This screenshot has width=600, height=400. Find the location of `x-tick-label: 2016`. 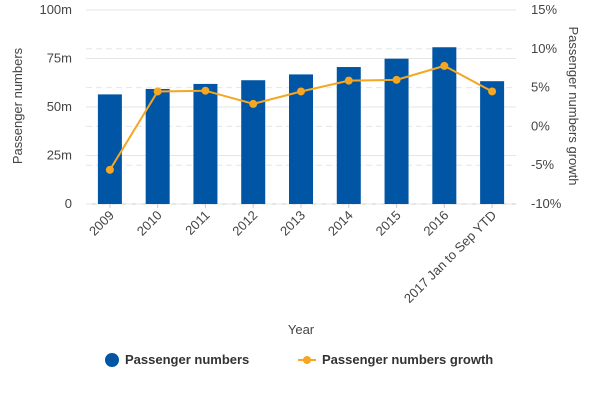

x-tick-label: 2016 is located at coordinates (435, 223).